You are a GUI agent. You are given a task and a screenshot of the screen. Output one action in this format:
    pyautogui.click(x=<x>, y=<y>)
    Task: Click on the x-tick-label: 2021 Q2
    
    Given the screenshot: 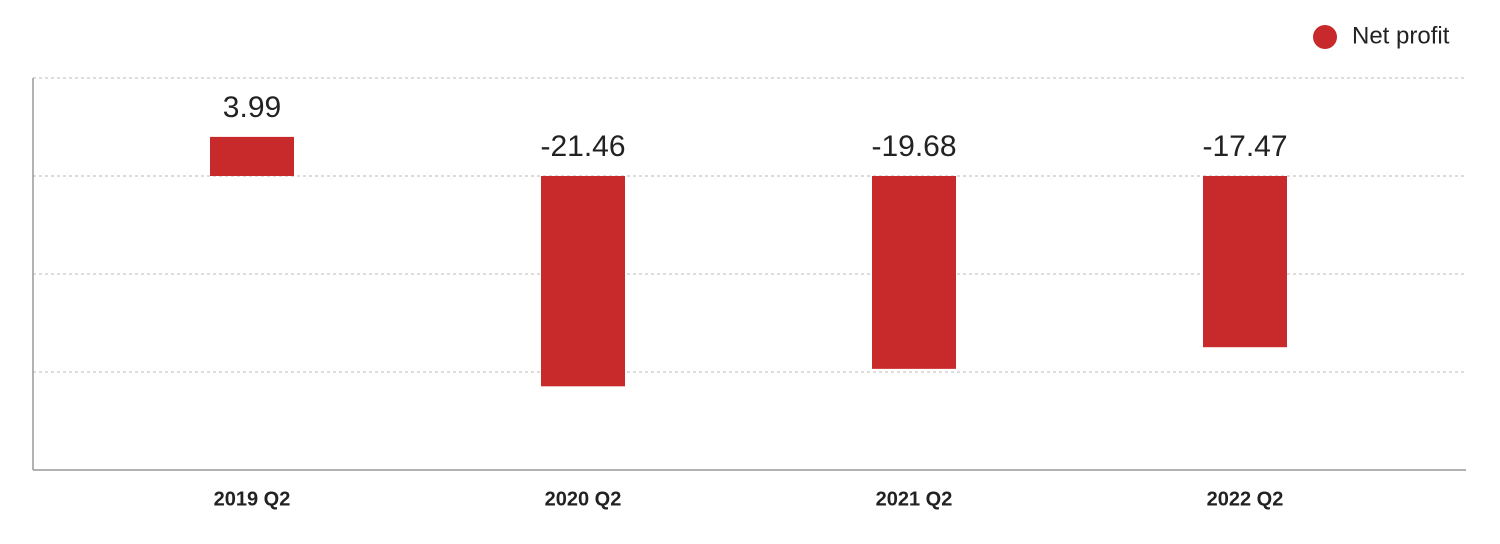 What is the action you would take?
    pyautogui.click(x=914, y=499)
    